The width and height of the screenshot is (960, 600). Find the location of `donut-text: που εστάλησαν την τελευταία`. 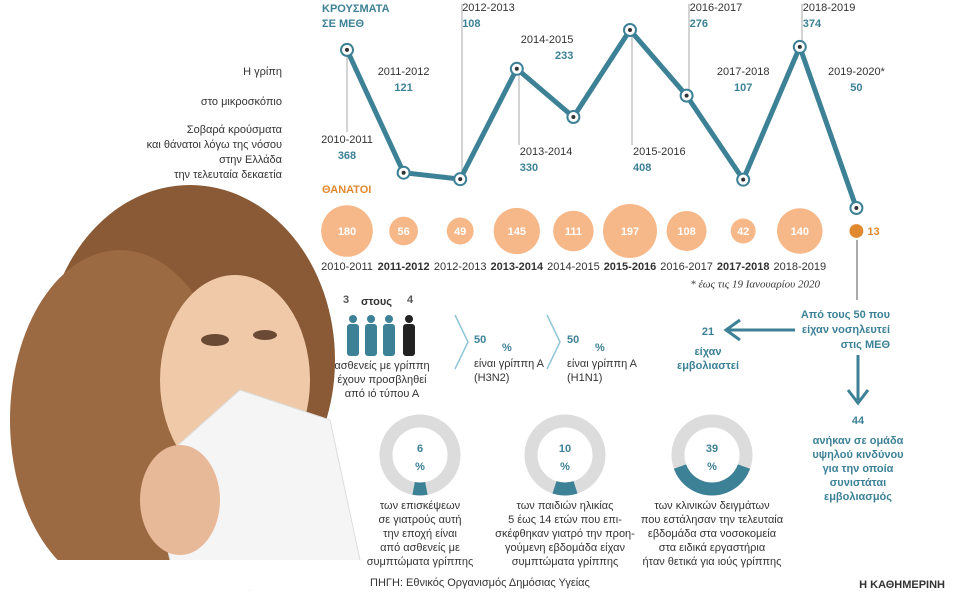

donut-text: που εστάλησαν την τελευταία is located at coordinates (712, 520).